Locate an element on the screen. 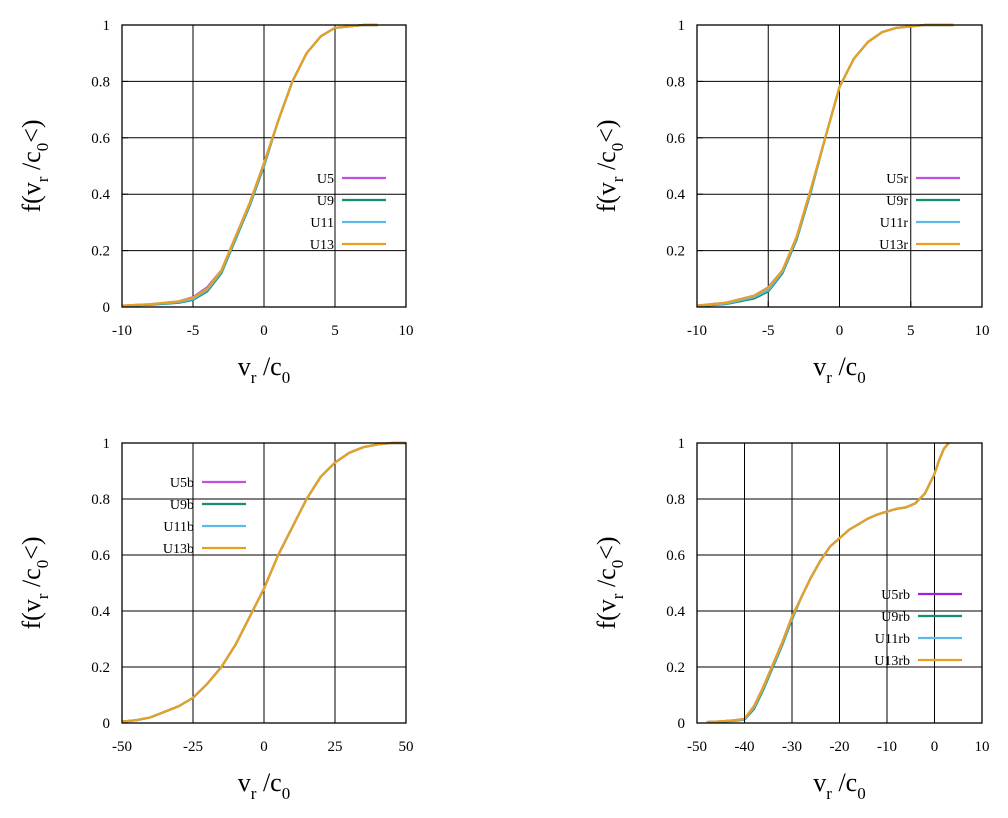 This screenshot has height=818, width=1008. series-line-U5 is located at coordinates (249, 165).